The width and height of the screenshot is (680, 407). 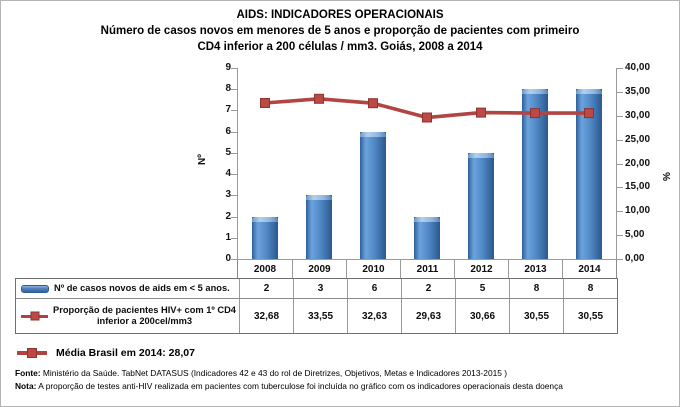 What do you see at coordinates (638, 139) in the screenshot?
I see `right-axis-tick-label: 25,00` at bounding box center [638, 139].